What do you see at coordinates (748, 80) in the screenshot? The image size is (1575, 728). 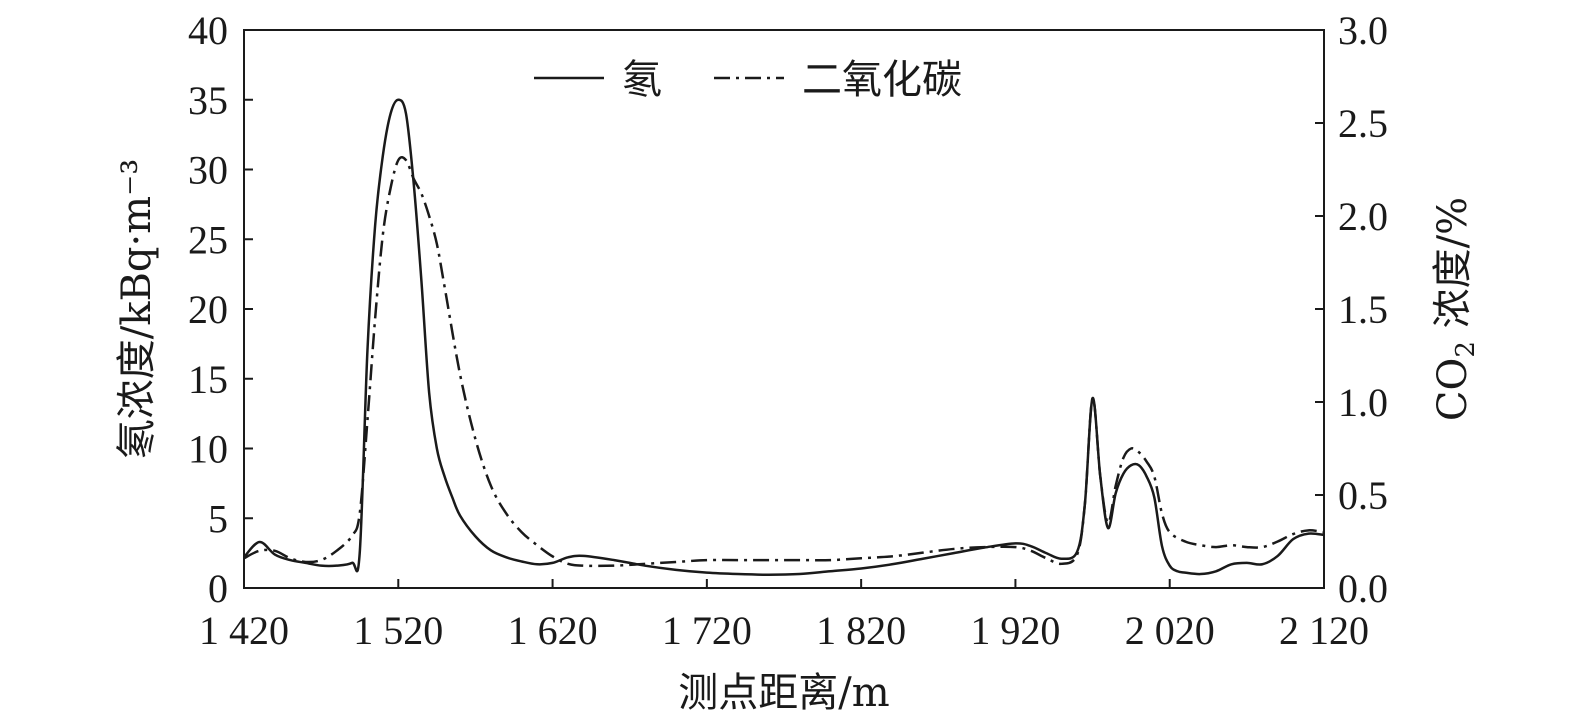 I see `legend: 氡 二氧化碳` at bounding box center [748, 80].